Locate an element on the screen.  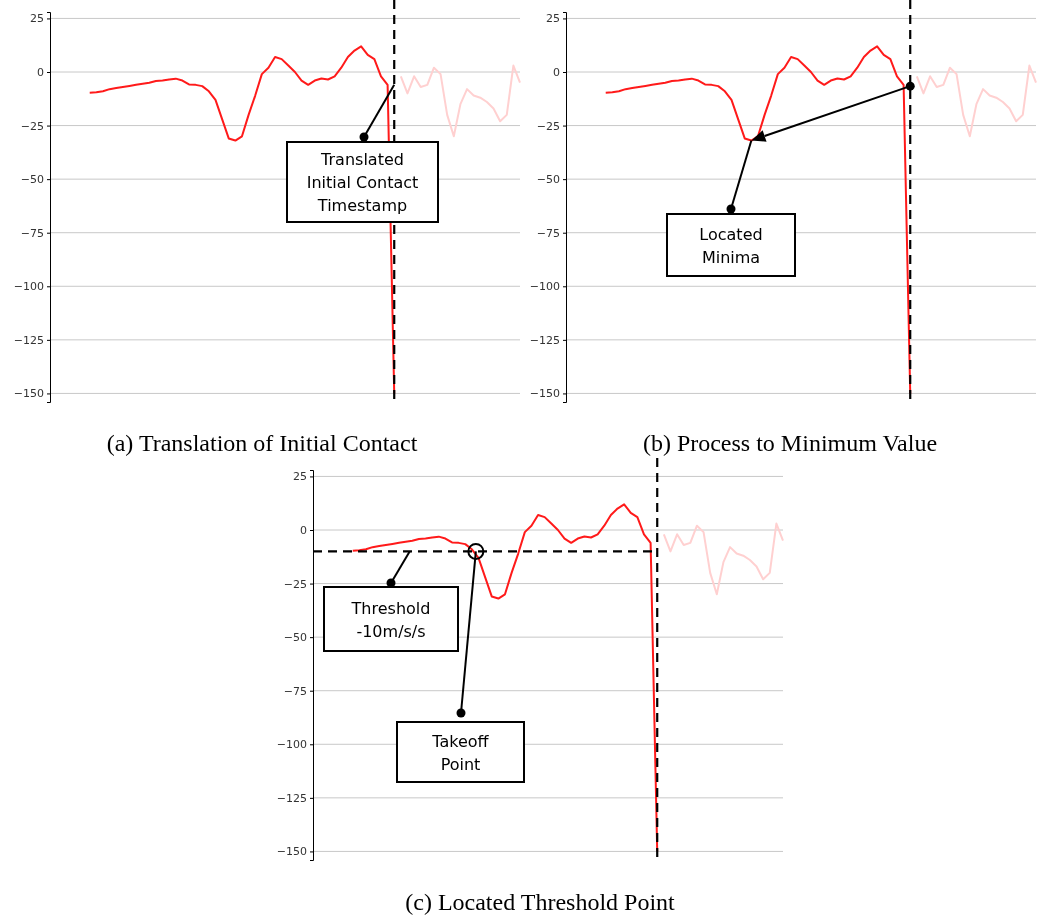
text: (a) Translation of Initial Contact is located at coordinates (262, 443).